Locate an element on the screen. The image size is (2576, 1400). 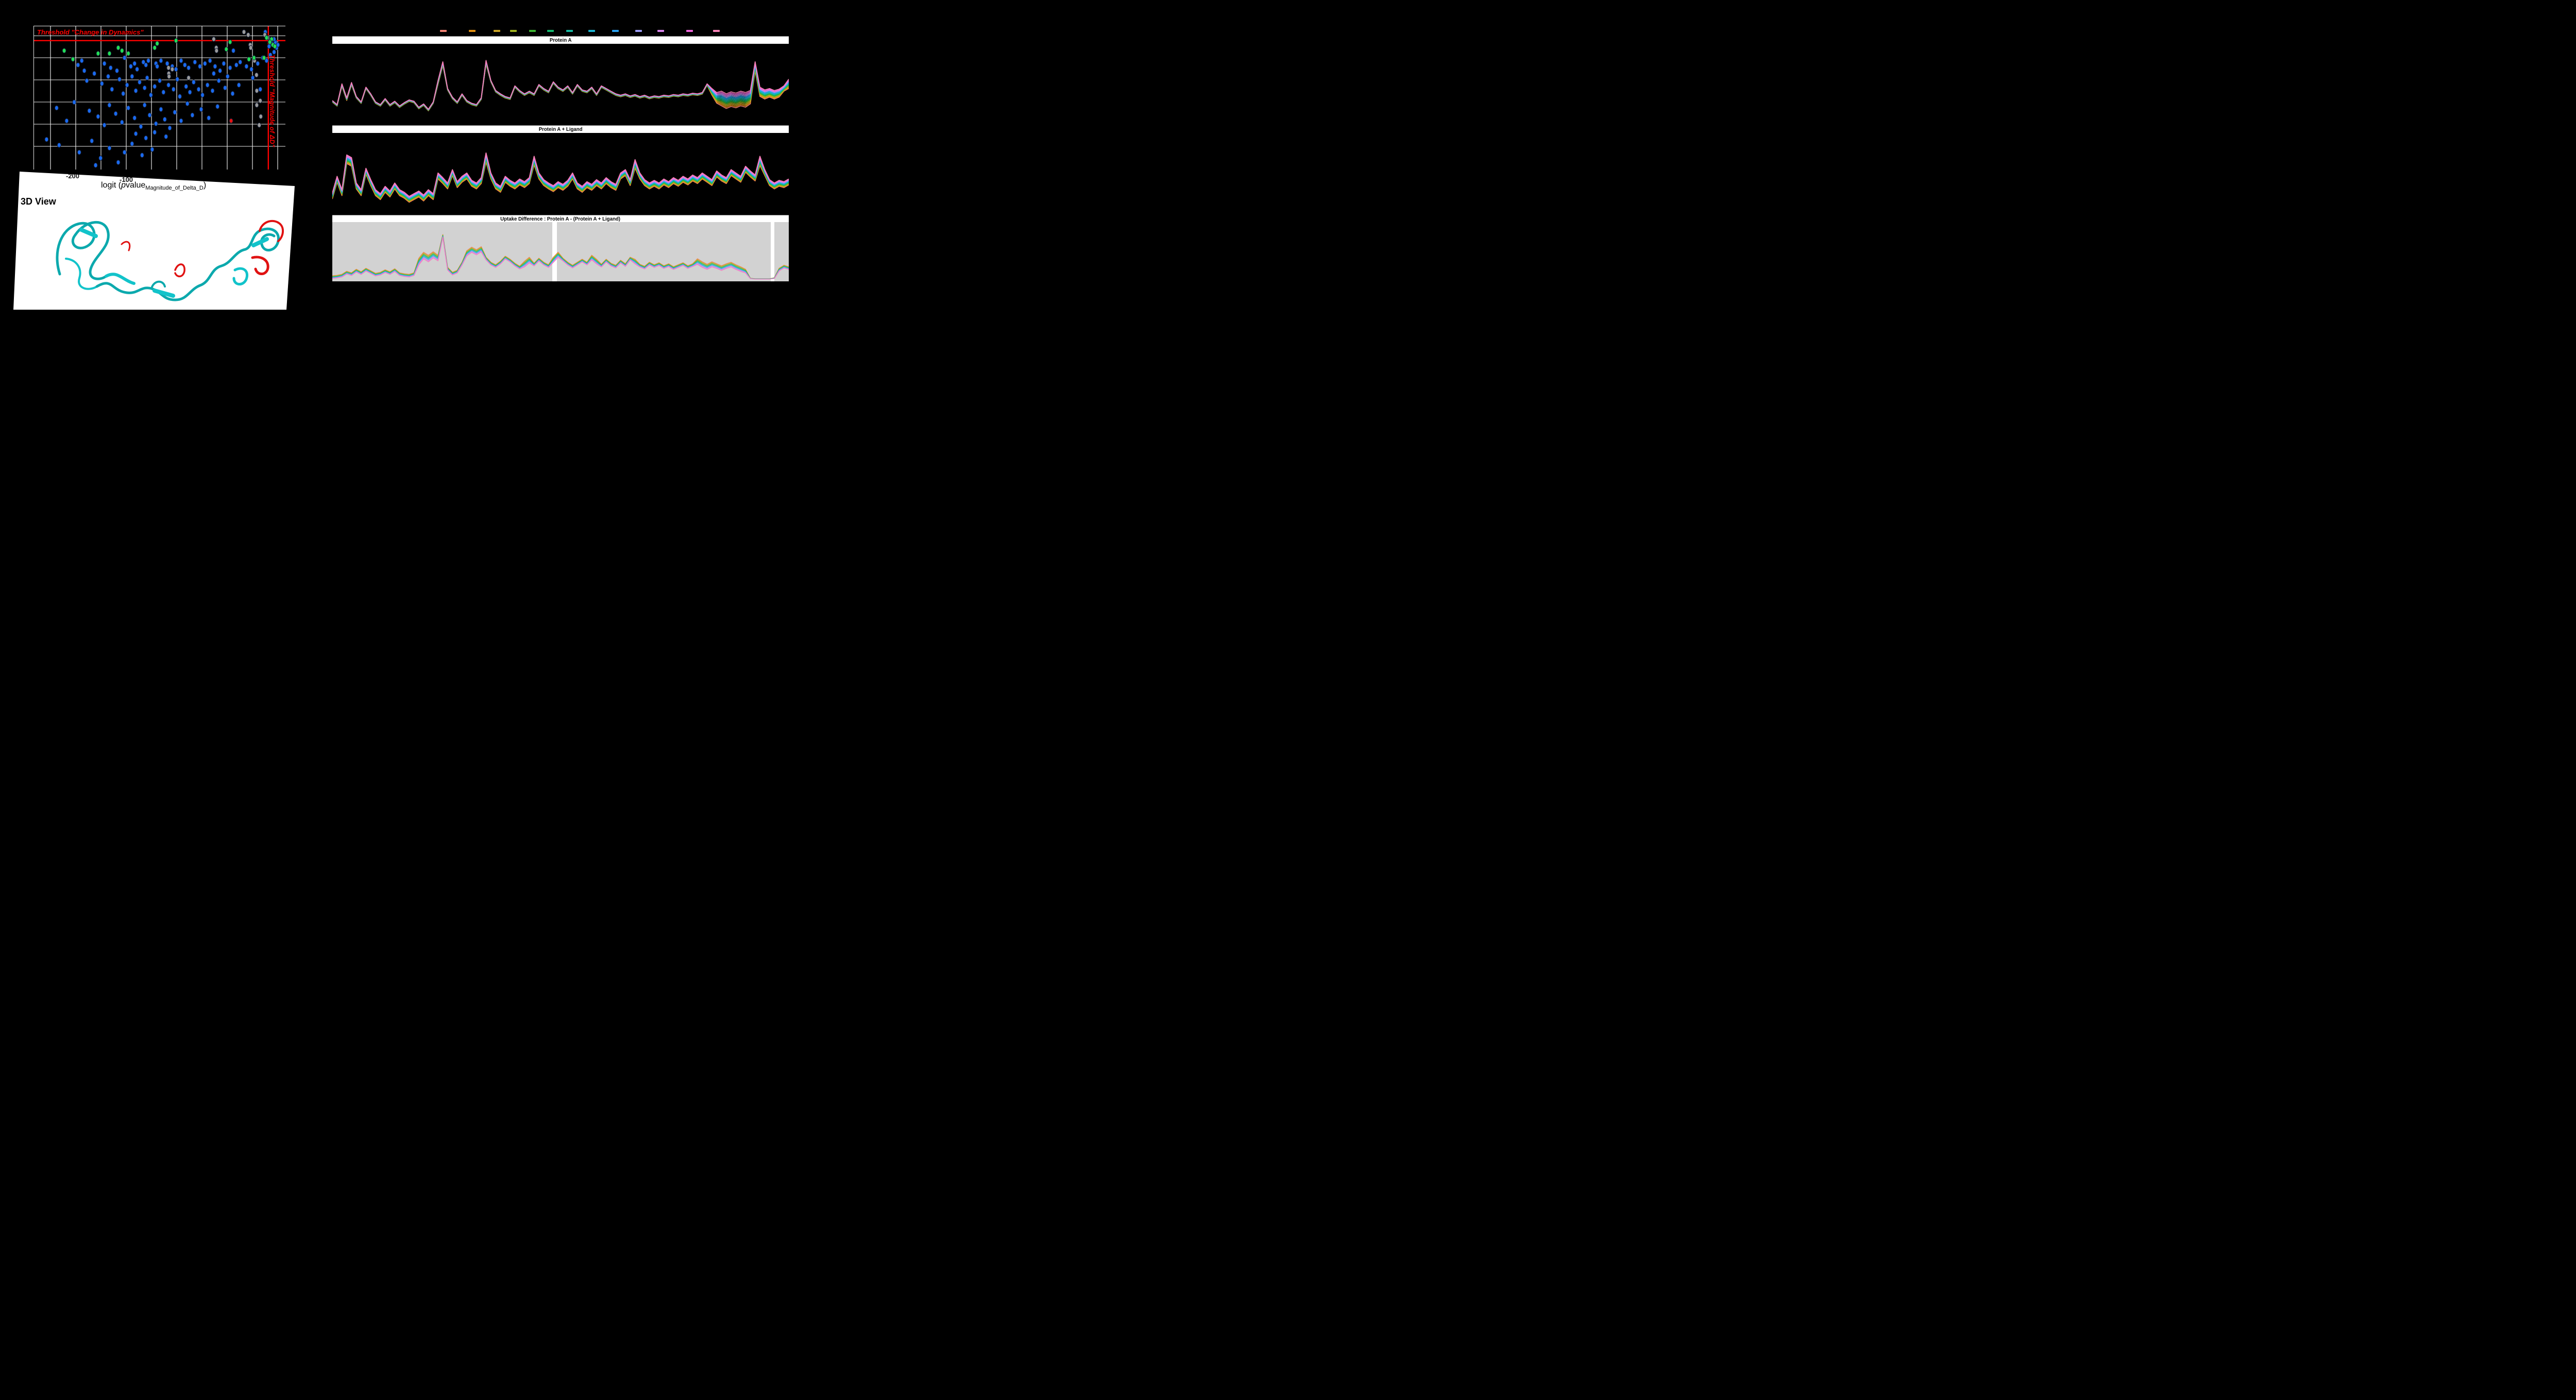
threshold-magnitude-label: Threshold "Magnitude of ΔD" is located at coordinates (272, 101).